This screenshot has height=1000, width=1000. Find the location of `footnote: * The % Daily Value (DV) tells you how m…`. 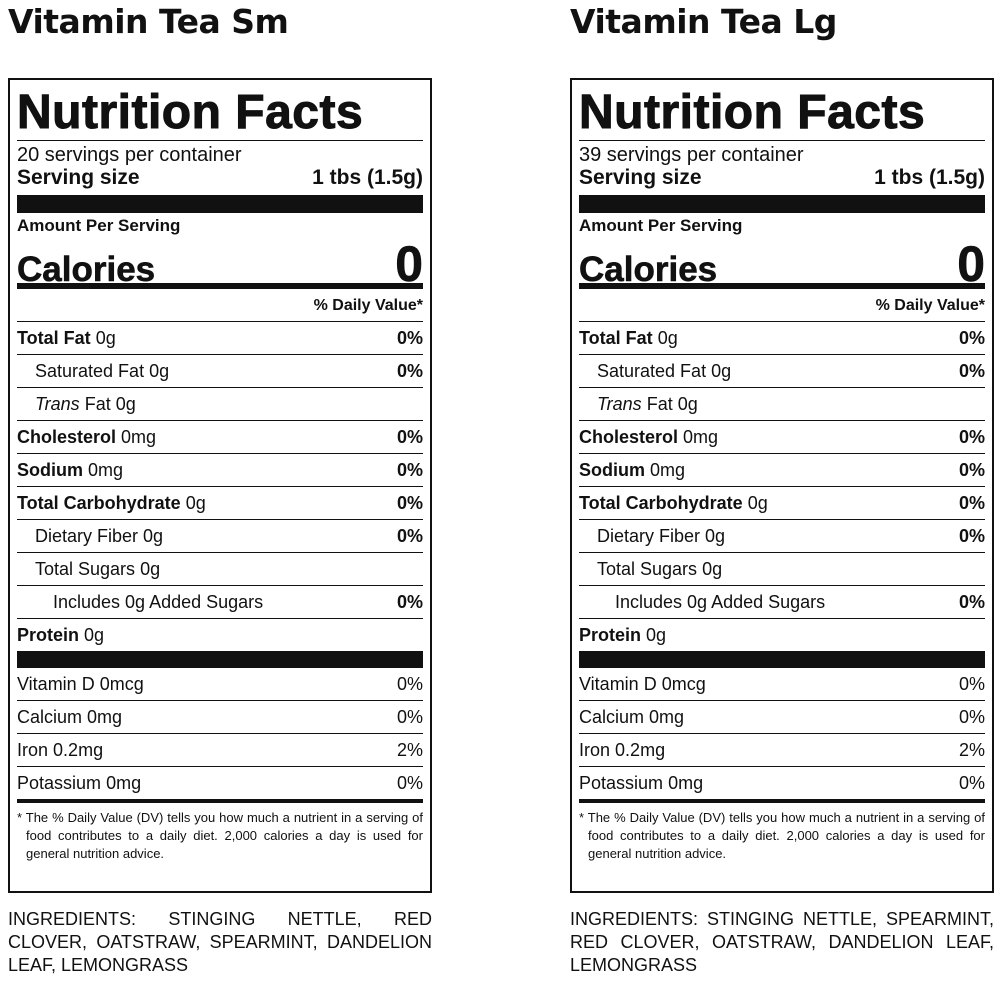

footnote: * The % Daily Value (DV) tells you how m… is located at coordinates (782, 835).